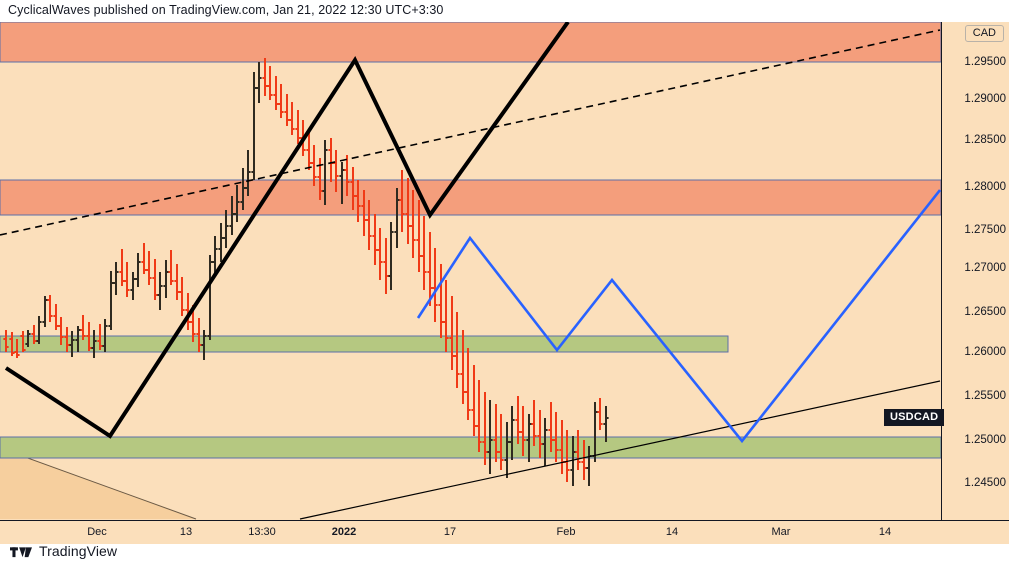  I want to click on price-axis-label: 1.29000, so click(985, 99).